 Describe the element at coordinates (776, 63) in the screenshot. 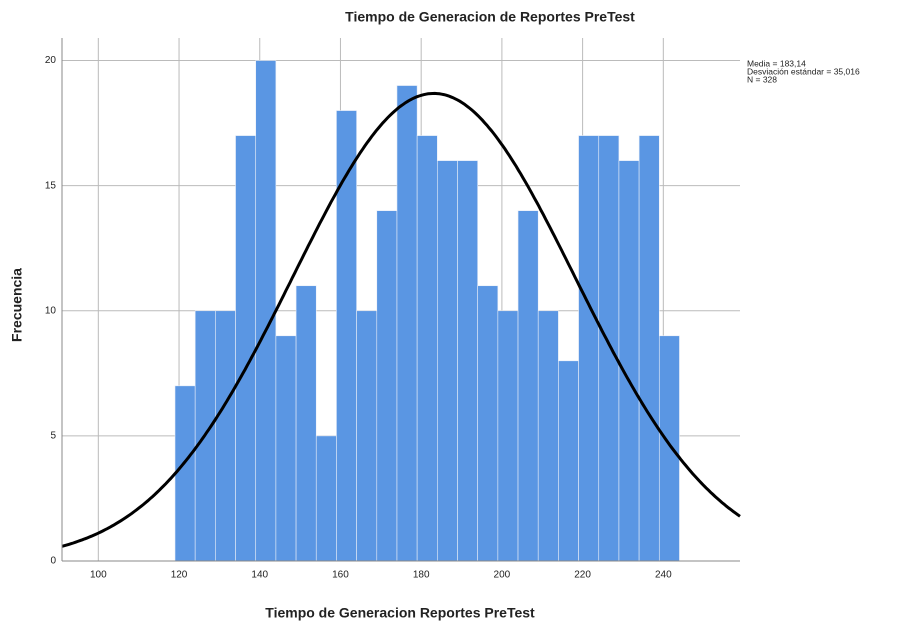

I see `stats-label: Media = 183,14` at that location.